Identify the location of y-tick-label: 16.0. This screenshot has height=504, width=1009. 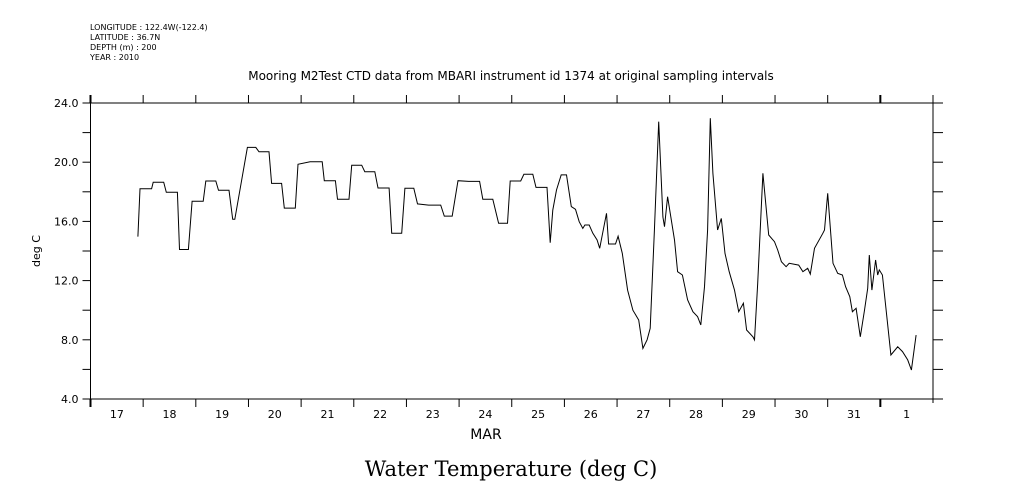
(66, 221).